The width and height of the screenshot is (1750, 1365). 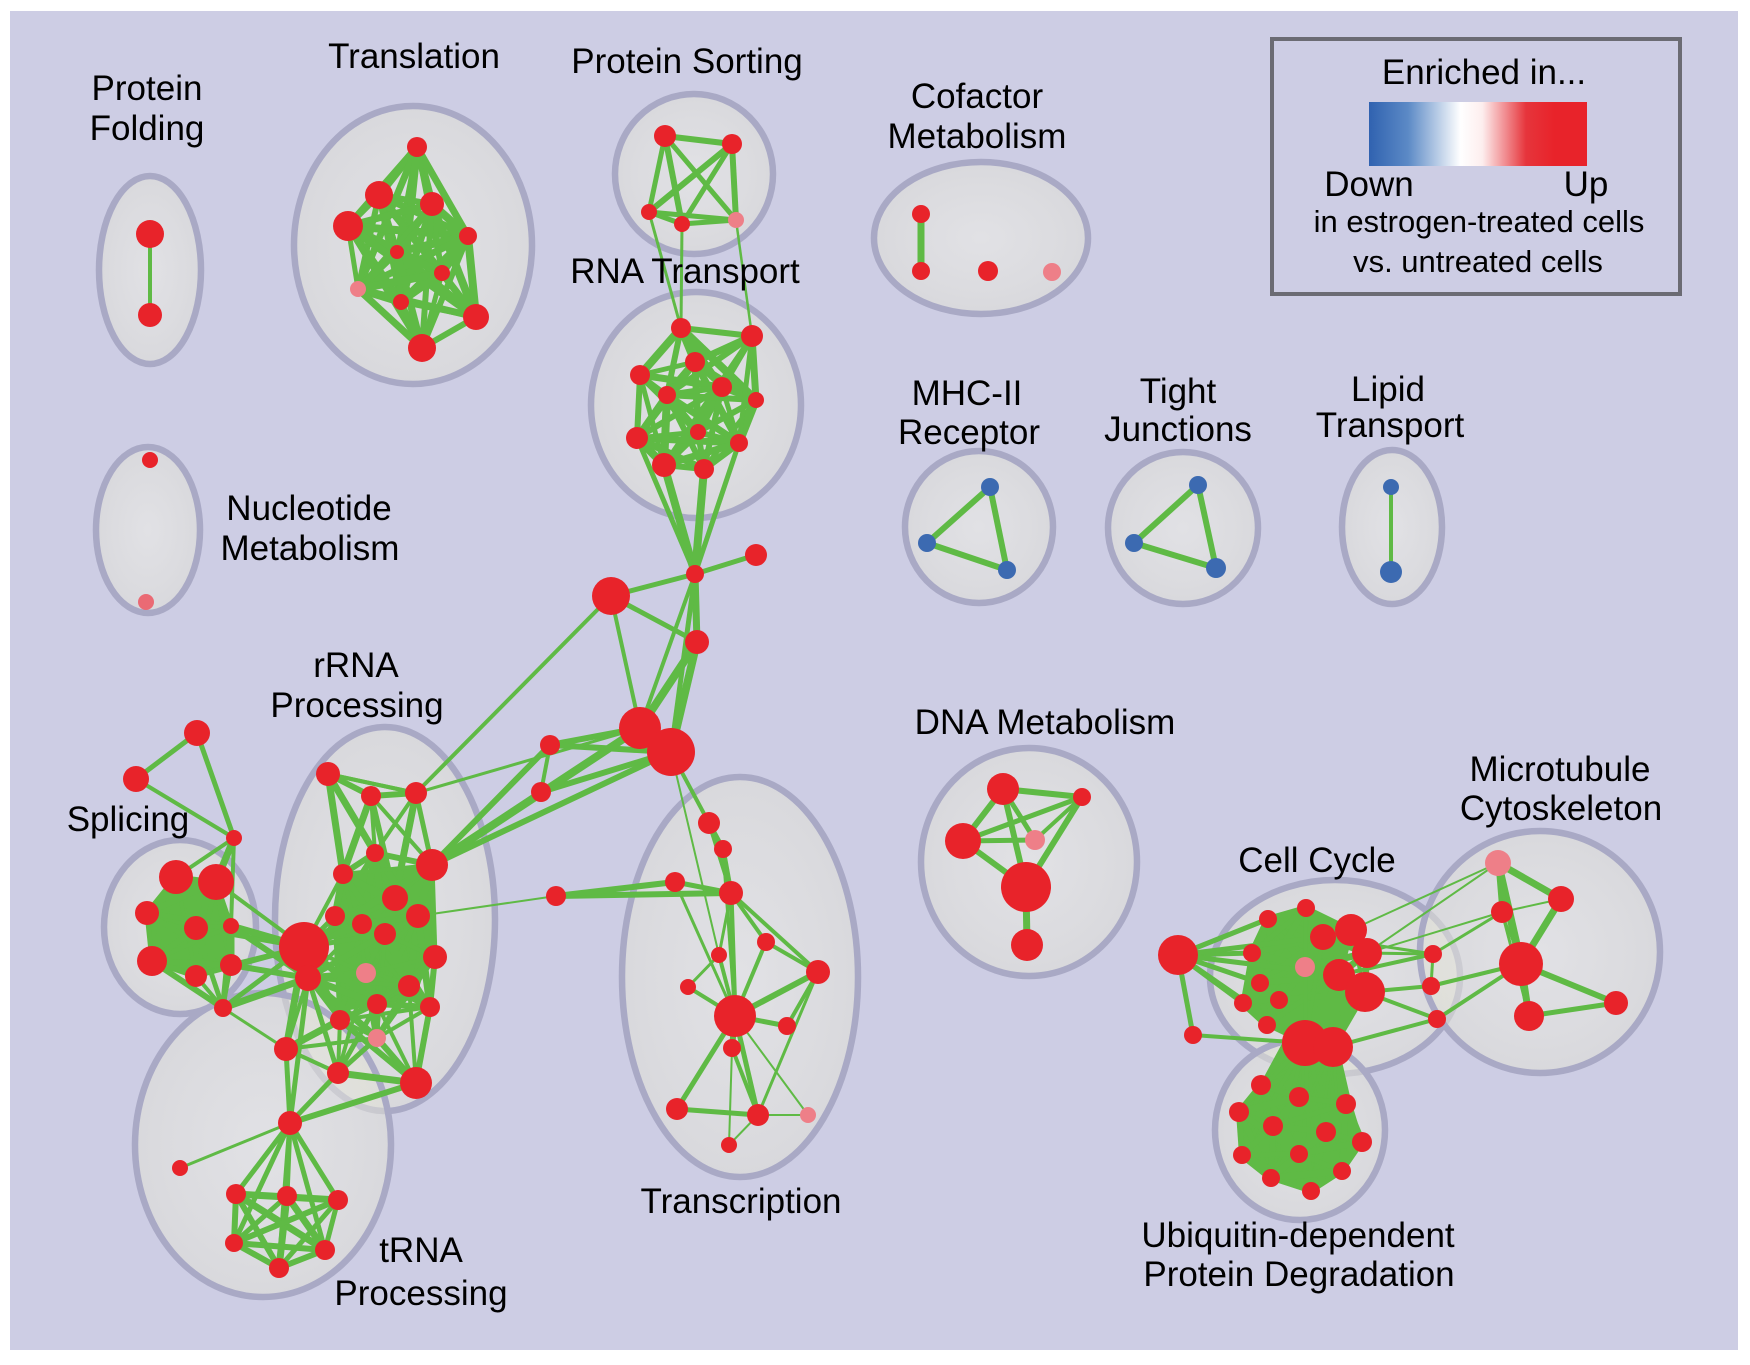 I want to click on svg-text: Protein, so click(x=147, y=88).